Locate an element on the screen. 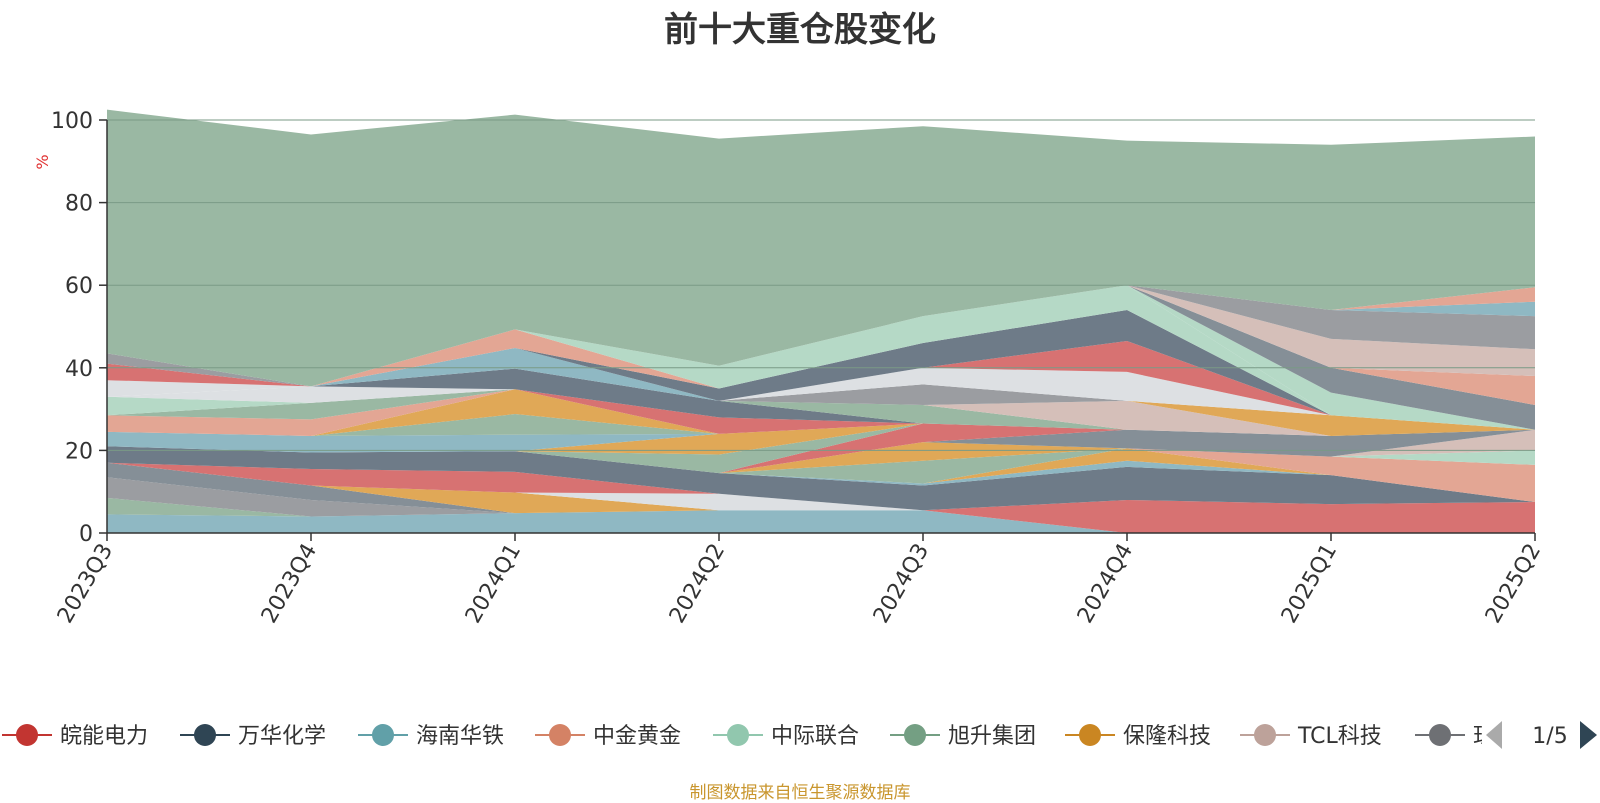  legend-label: TCL科技 is located at coordinates (1339, 736).